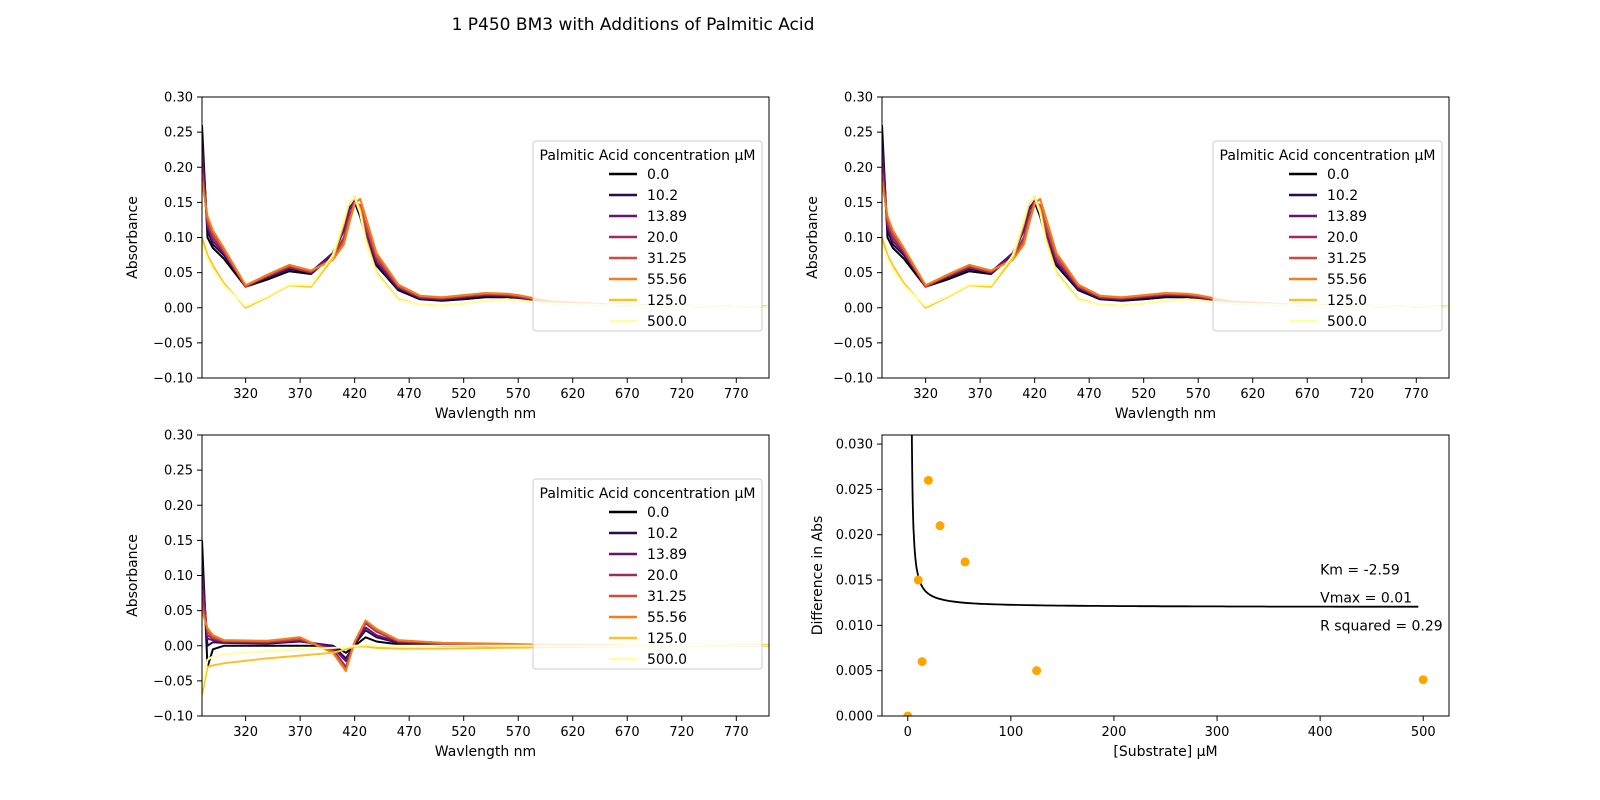 The image size is (1600, 800). I want to click on y-tick-label: 0.020, so click(854, 535).